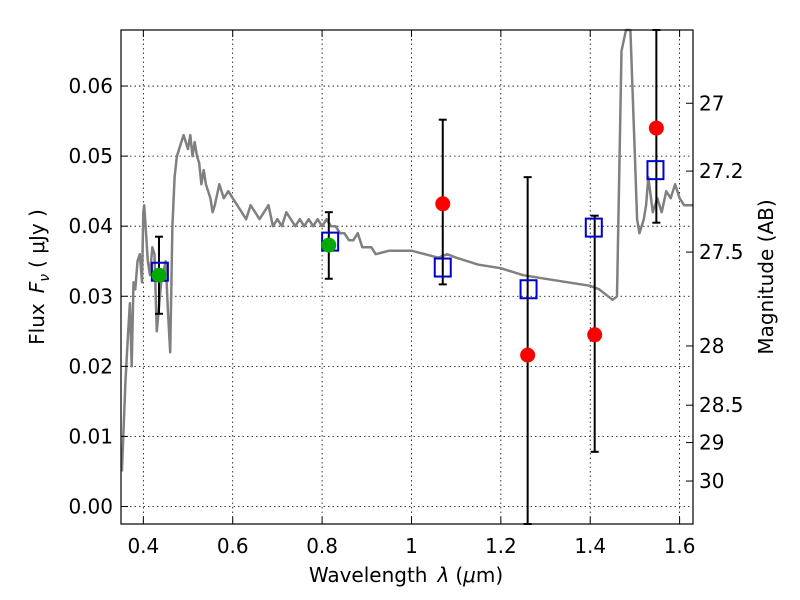 This screenshot has height=600, width=800. What do you see at coordinates (442, 575) in the screenshot?
I see `x-axis-title-symbol: λ` at bounding box center [442, 575].